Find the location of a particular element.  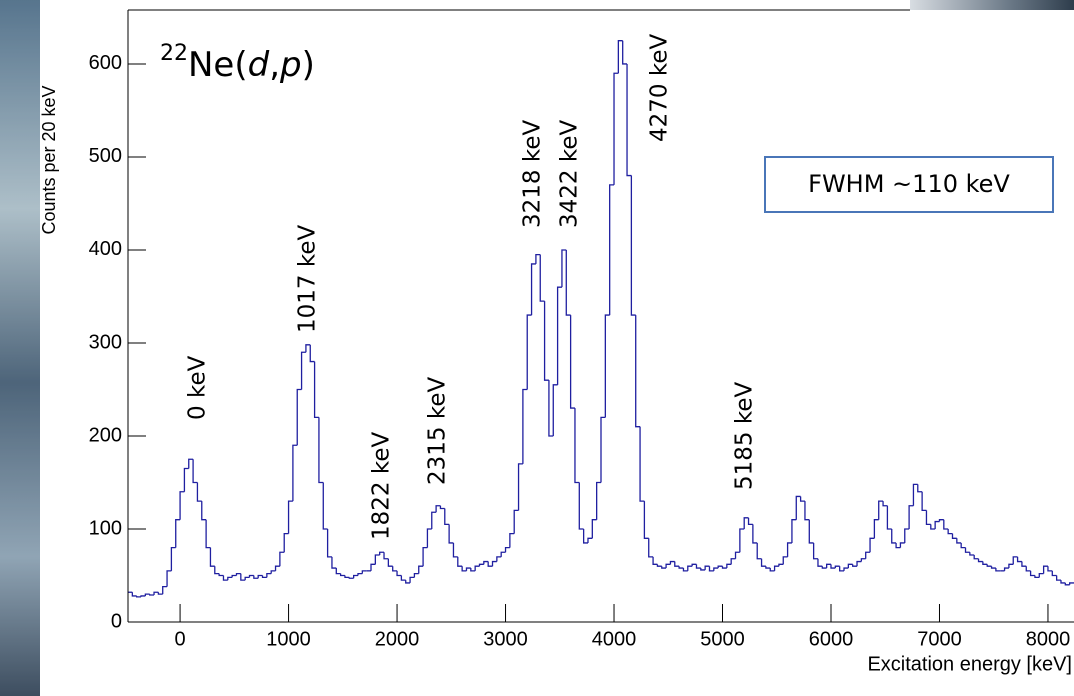

peak-label: 5185 keV is located at coordinates (745, 436).